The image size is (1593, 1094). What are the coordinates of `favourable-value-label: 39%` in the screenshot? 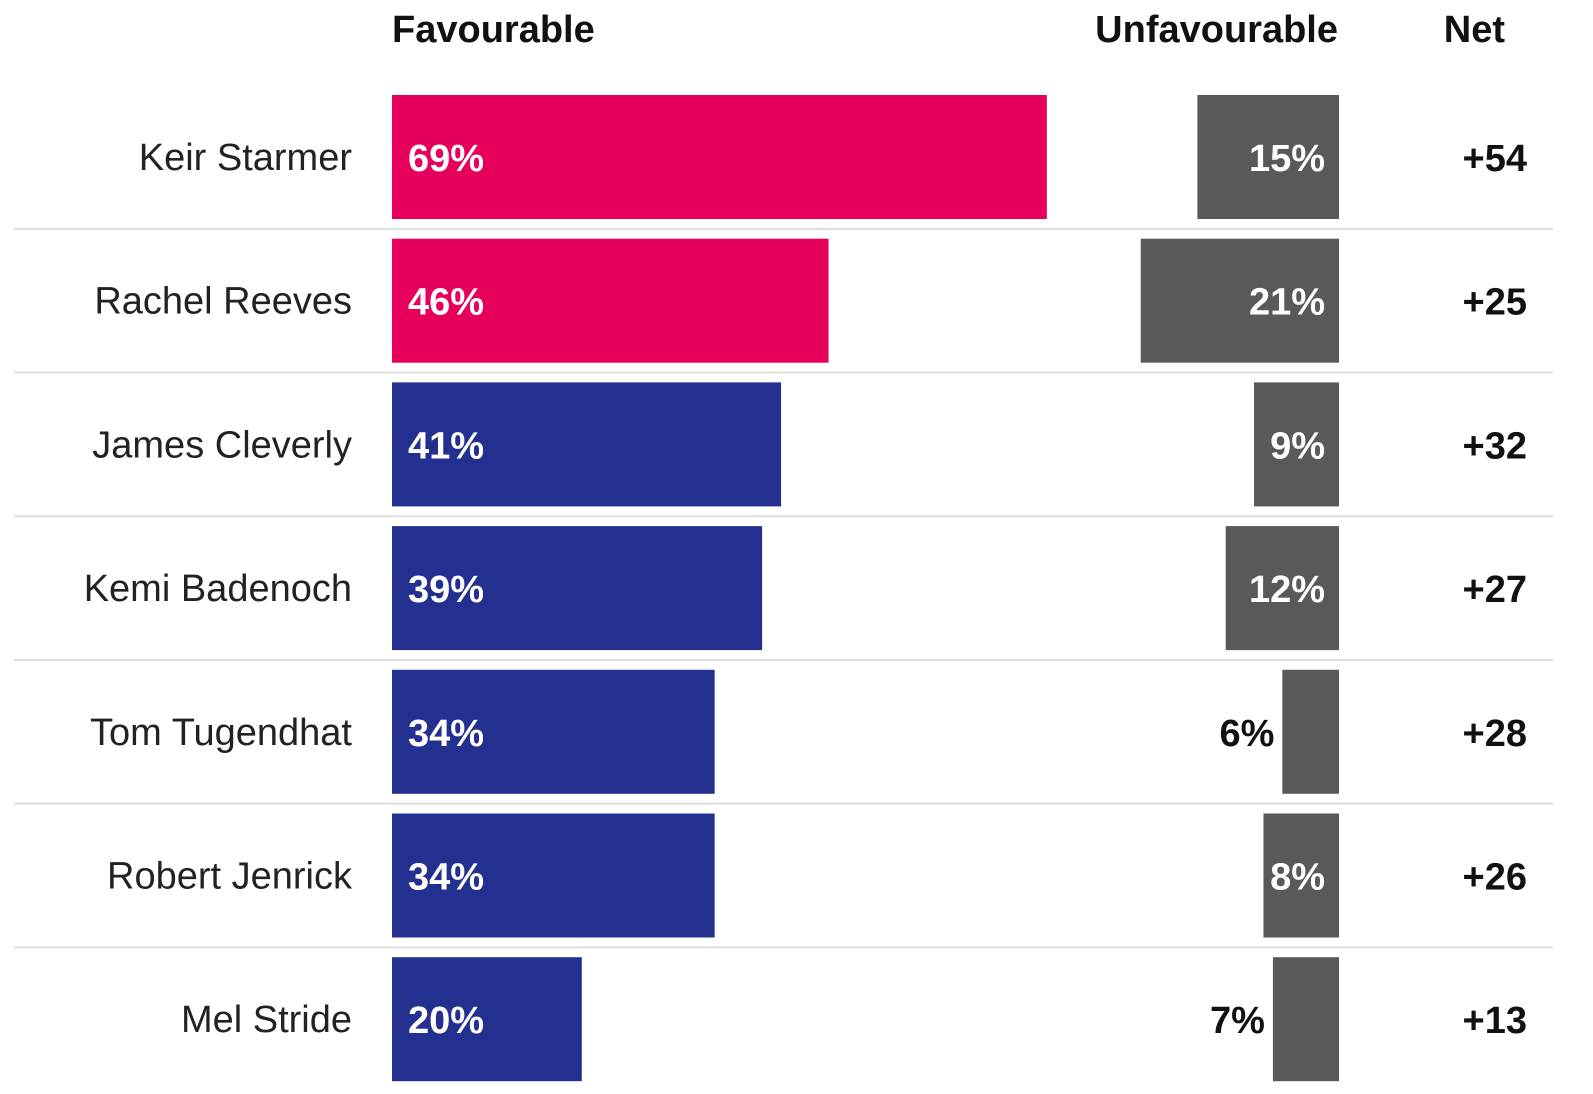 It's located at (446, 590).